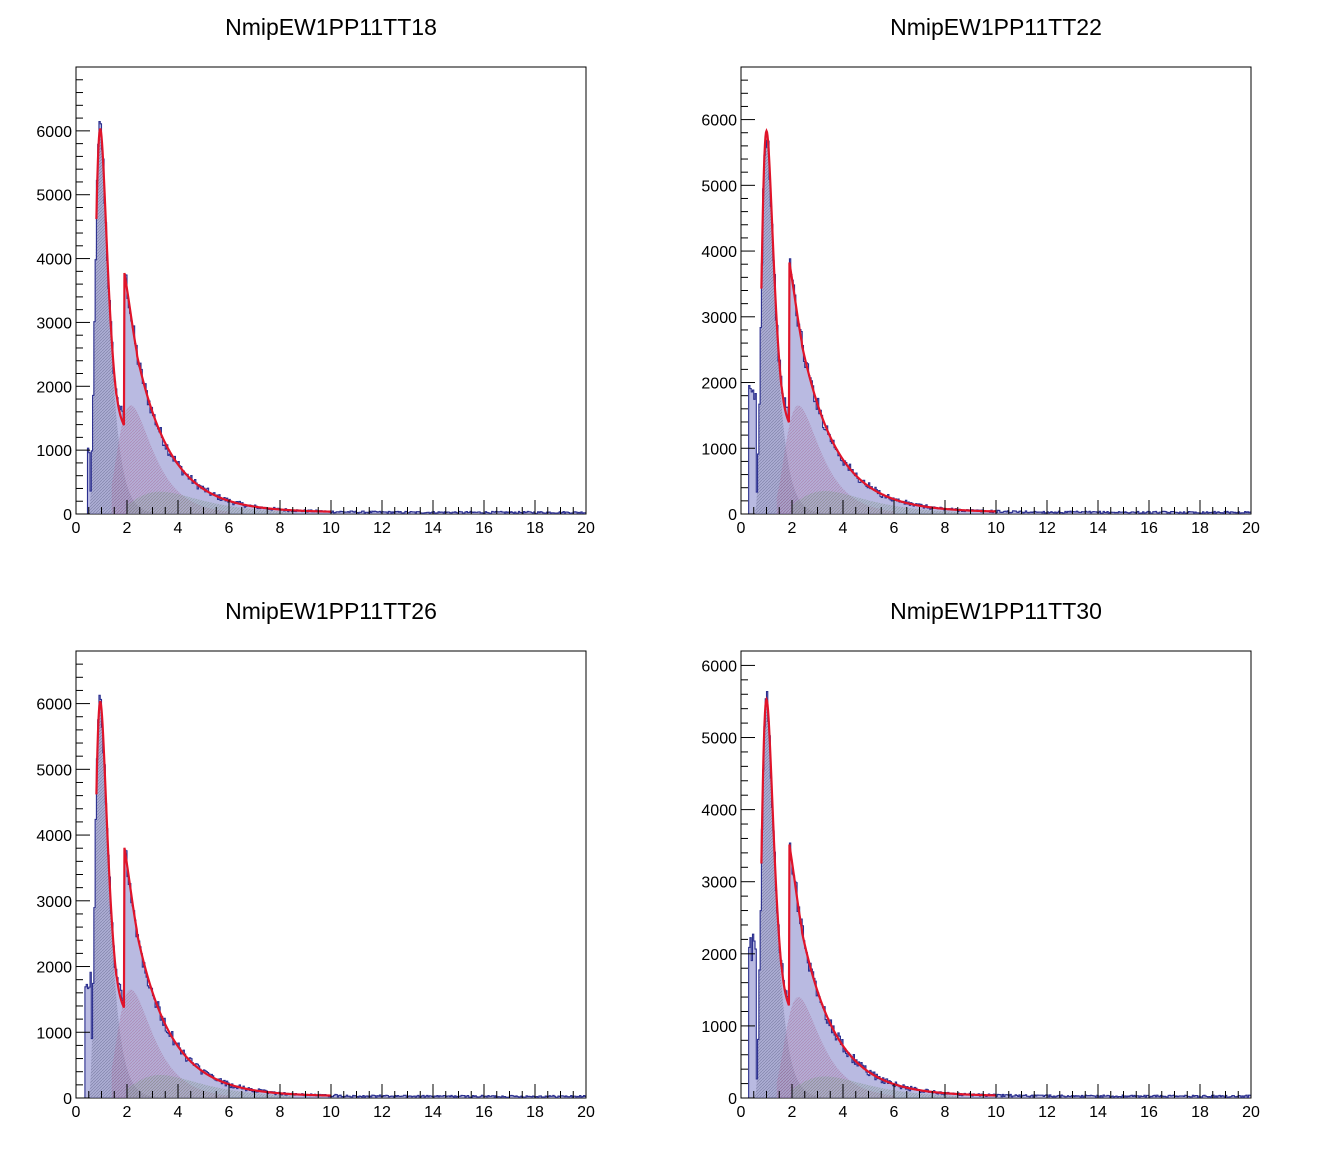 The image size is (1331, 1173). Describe the element at coordinates (331, 611) in the screenshot. I see `panel-title: NmipEW1PP11TT26` at that location.